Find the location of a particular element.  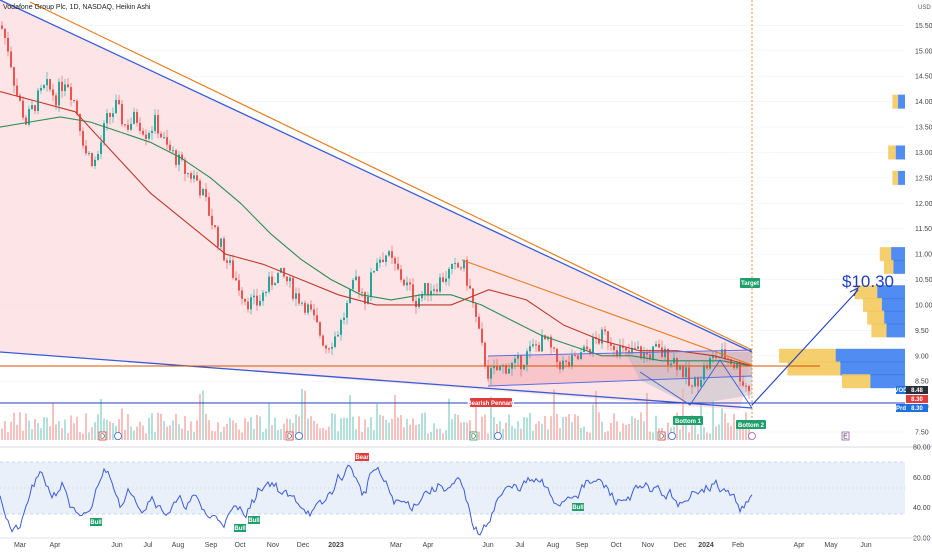

projection-line is located at coordinates (805, 347).